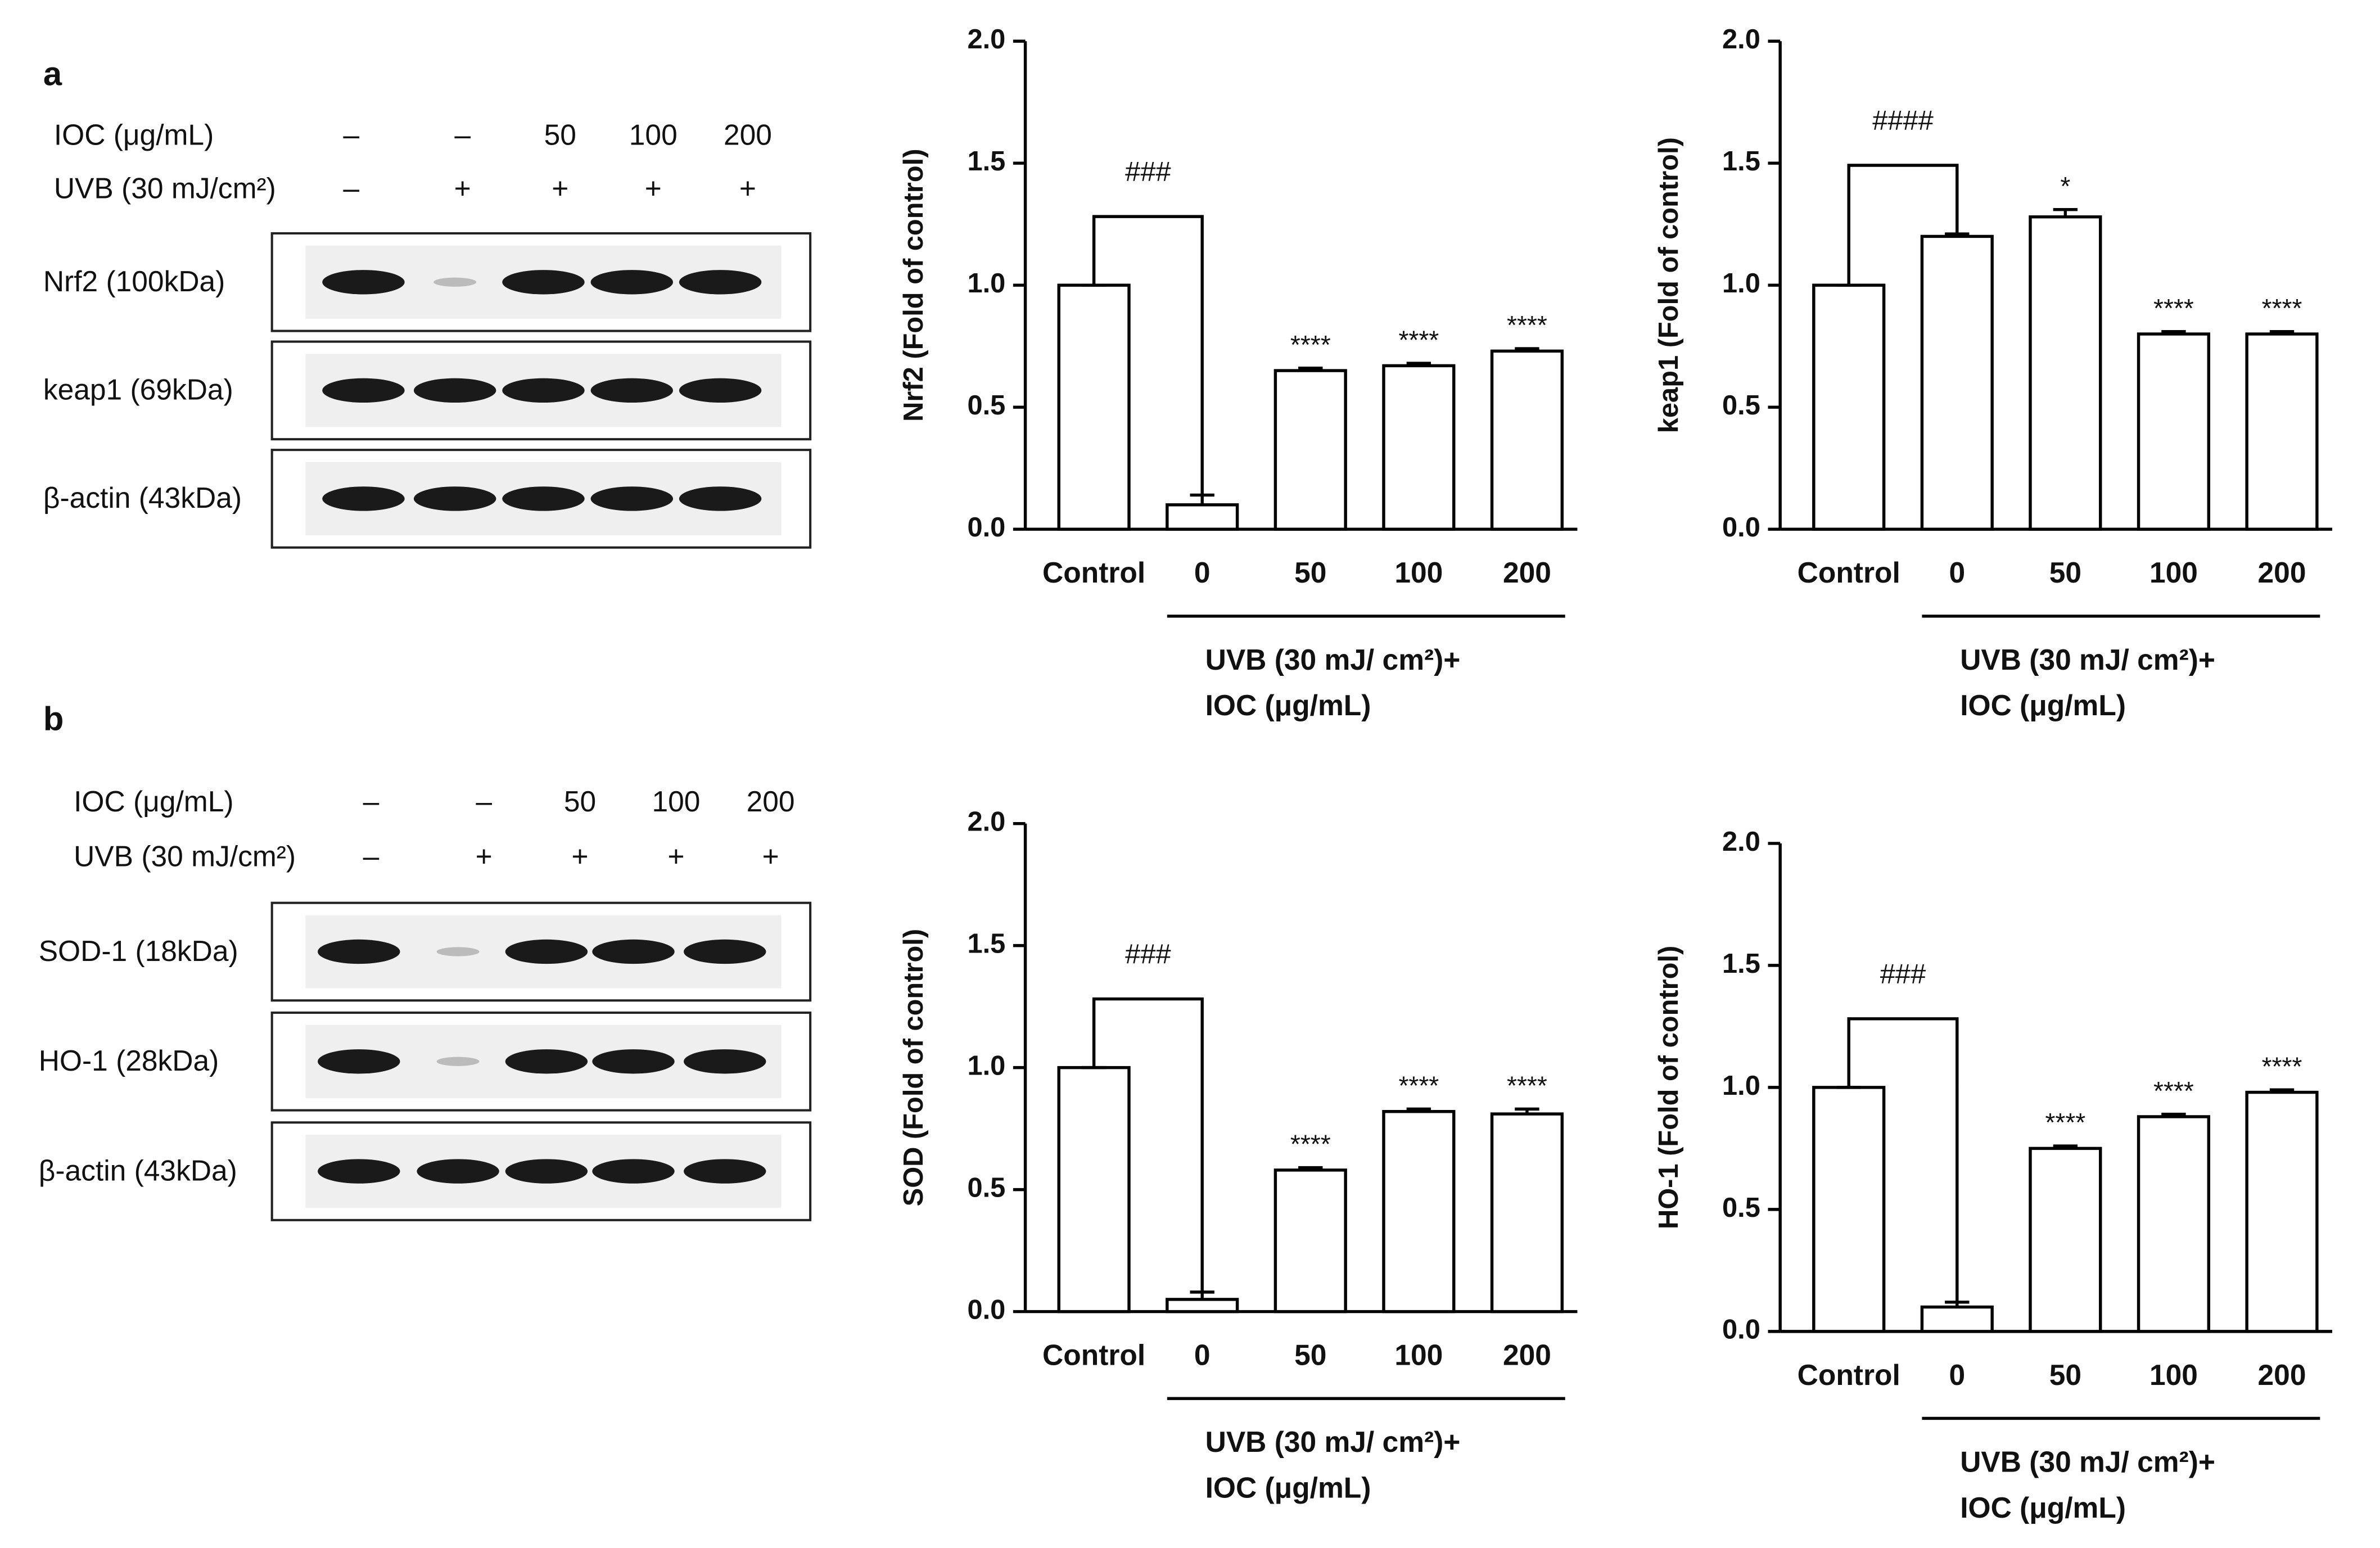 This screenshot has height=1548, width=2380. Describe the element at coordinates (2065, 186) in the screenshot. I see `significance-label: *` at that location.